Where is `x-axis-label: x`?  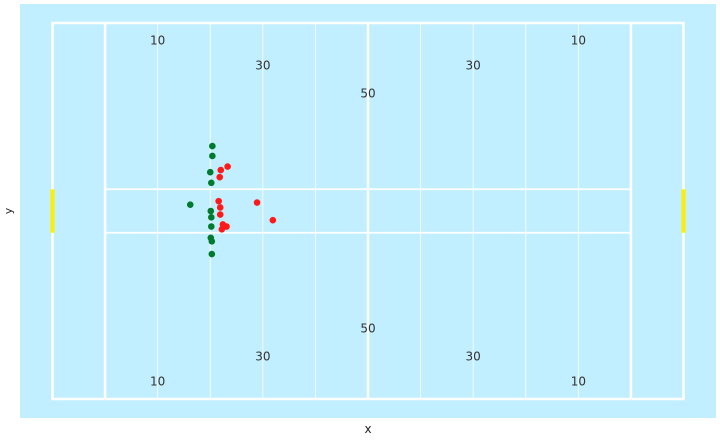 x-axis-label: x is located at coordinates (367, 429).